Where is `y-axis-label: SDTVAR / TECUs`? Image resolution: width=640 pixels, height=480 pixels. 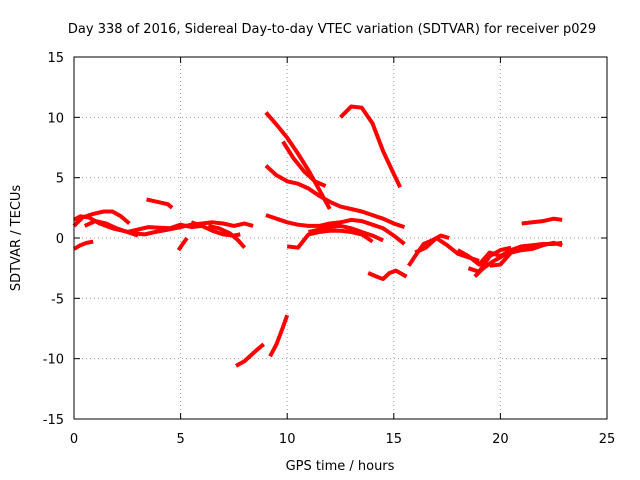
y-axis-label: SDTVAR / TECUs is located at coordinates (16, 238).